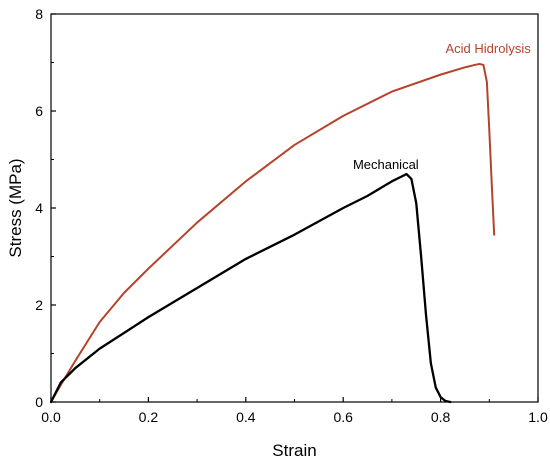 The width and height of the screenshot is (550, 465). I want to click on y-tick-label: 8, so click(39, 14).